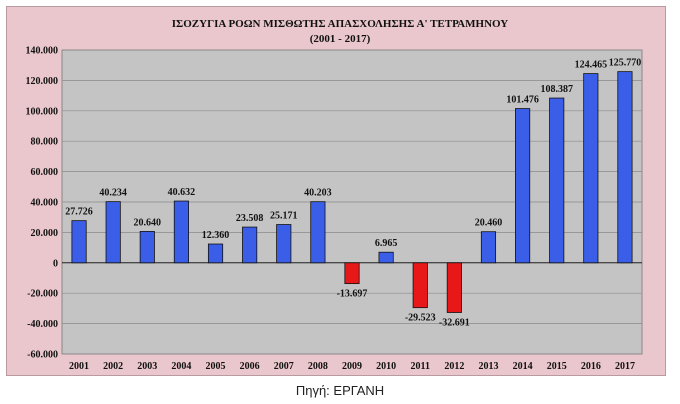  Describe the element at coordinates (42, 294) in the screenshot. I see `y-tick-label: -20.000` at that location.